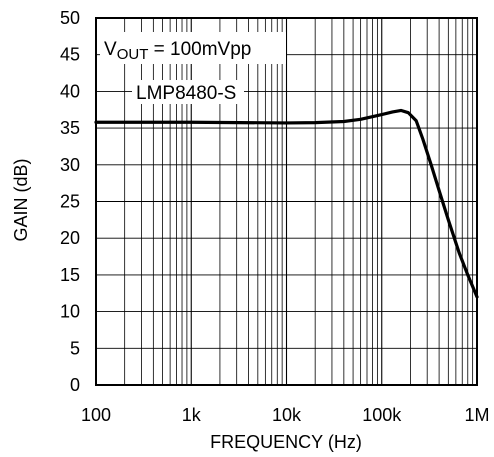 This screenshot has height=457, width=494. I want to click on y-tick-label: 15, so click(70, 275).